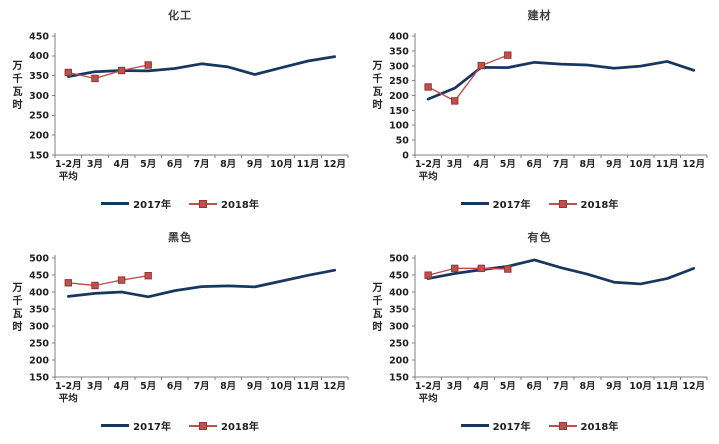  Describe the element at coordinates (539, 15) in the screenshot. I see `chart-title-building-materials: 建材` at that location.